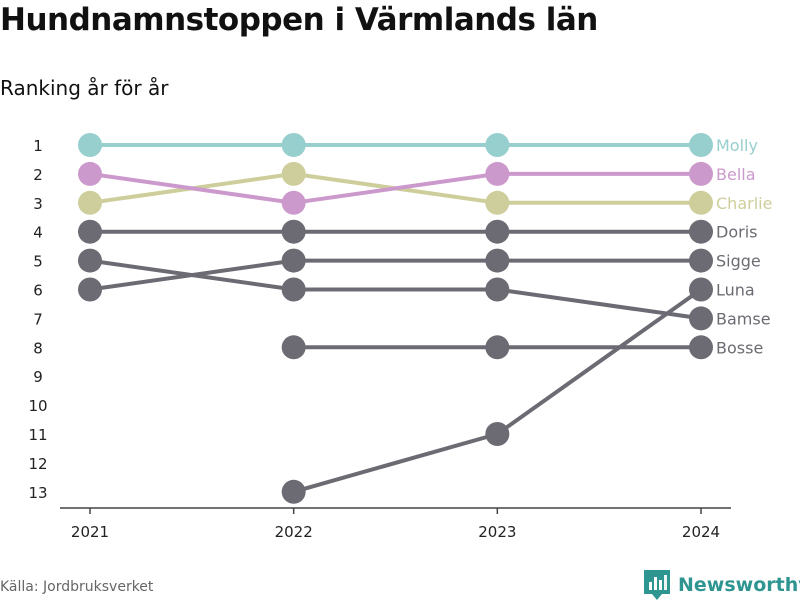 Image resolution: width=800 pixels, height=600 pixels. What do you see at coordinates (744, 203) in the screenshot?
I see `end-label-charlie: Charlie` at bounding box center [744, 203].